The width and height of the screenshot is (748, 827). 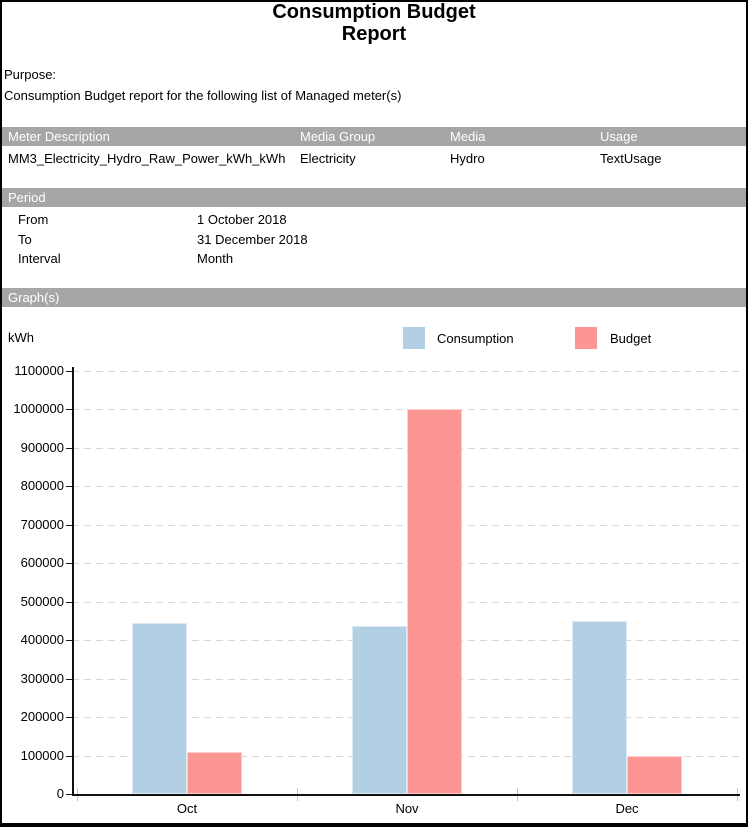 I want to click on legend-swatch-budget, so click(x=586, y=338).